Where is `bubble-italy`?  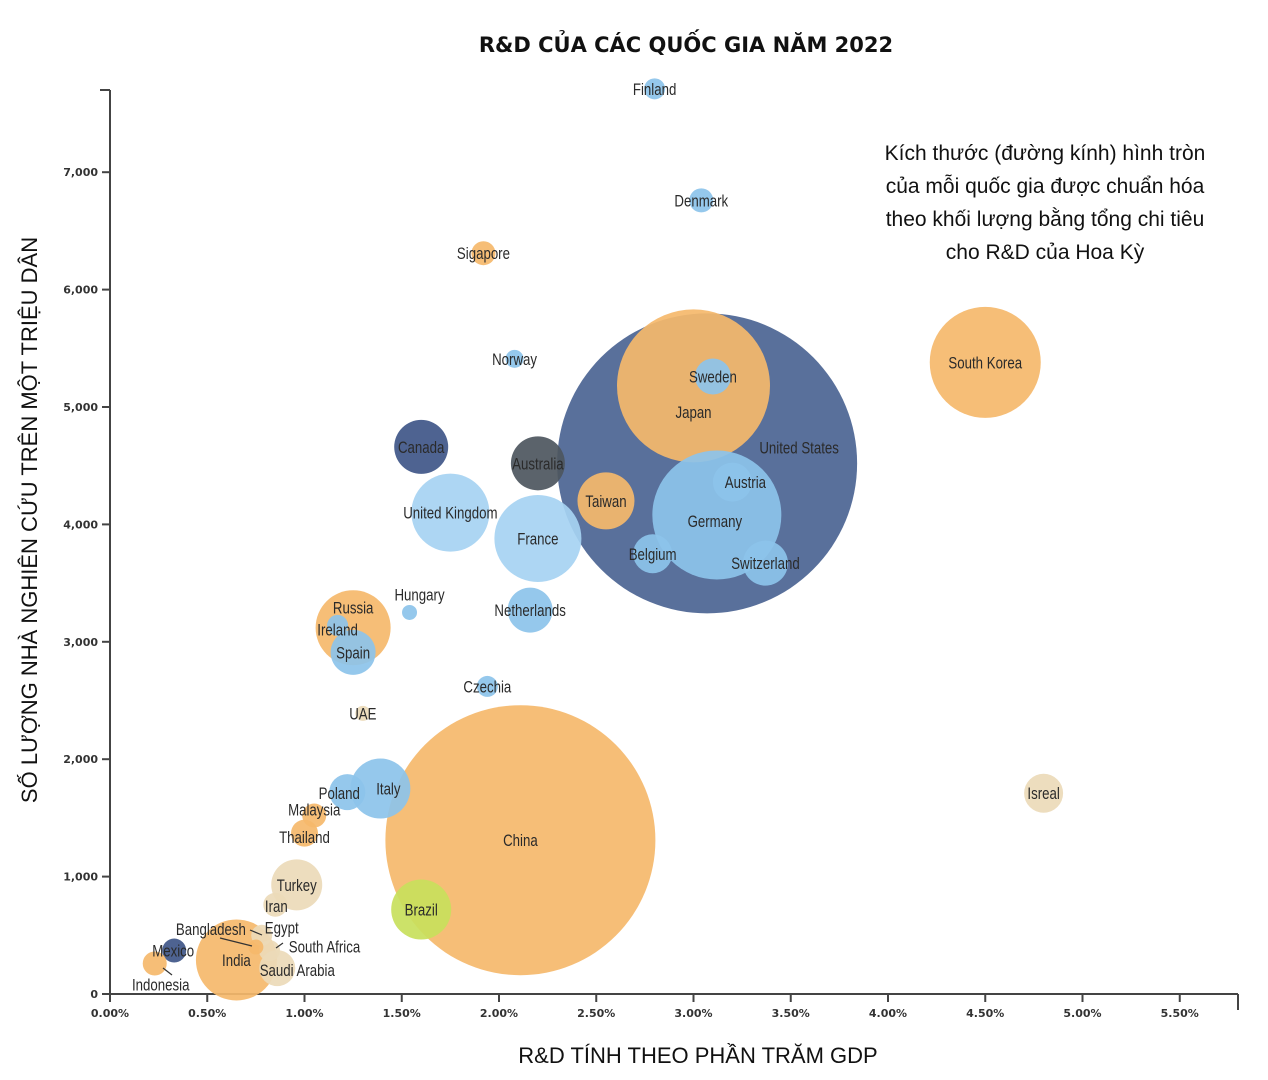
bubble-italy is located at coordinates (380, 788).